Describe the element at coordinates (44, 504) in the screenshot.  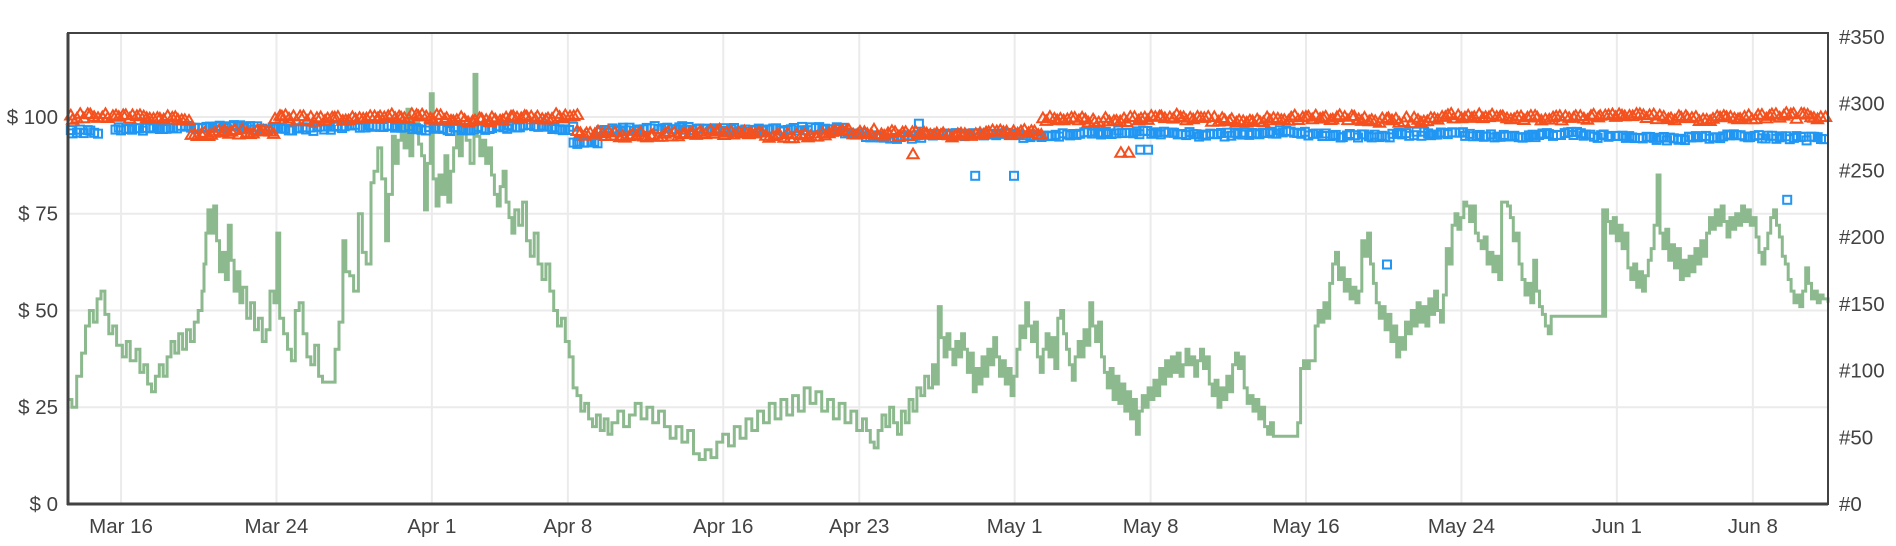
I see `left-axis-tick-label: $ 0` at that location.